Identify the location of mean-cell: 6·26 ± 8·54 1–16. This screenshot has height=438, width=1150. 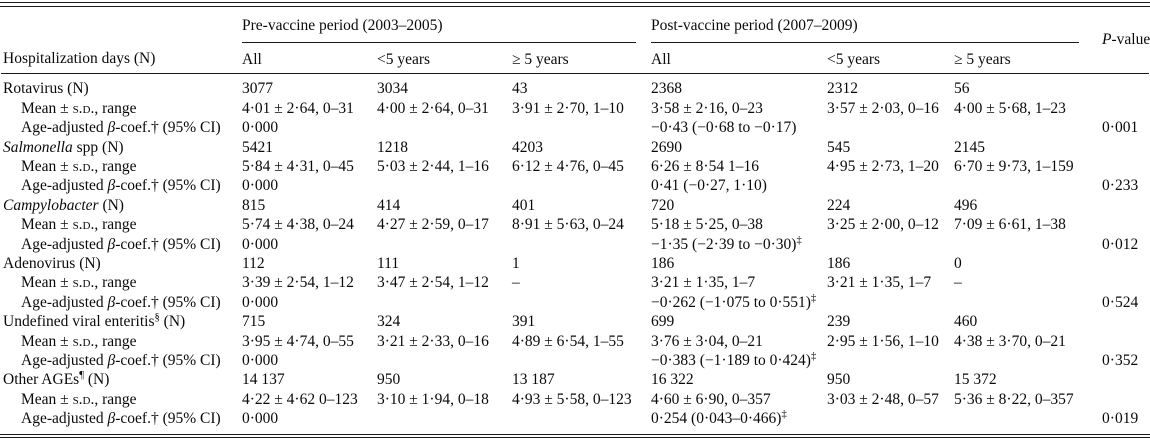
(705, 166).